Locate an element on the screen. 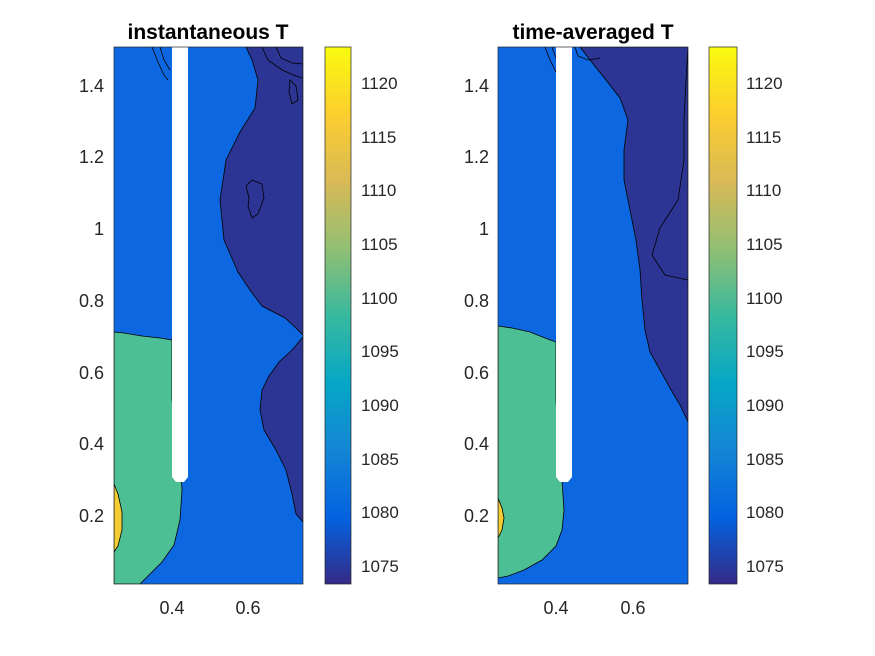  chart-title: time-averaged T is located at coordinates (592, 32).